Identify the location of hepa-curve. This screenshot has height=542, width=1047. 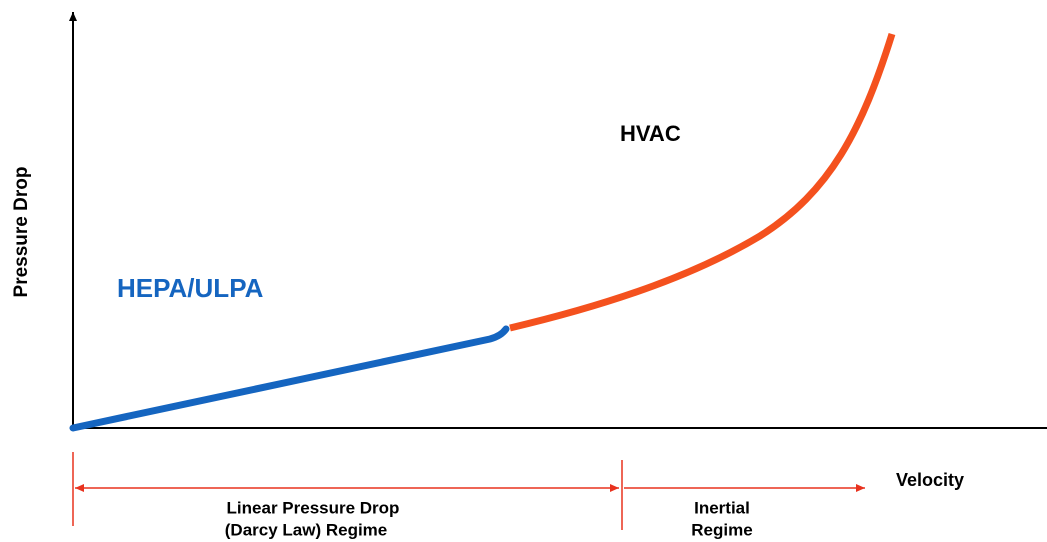
(289, 378).